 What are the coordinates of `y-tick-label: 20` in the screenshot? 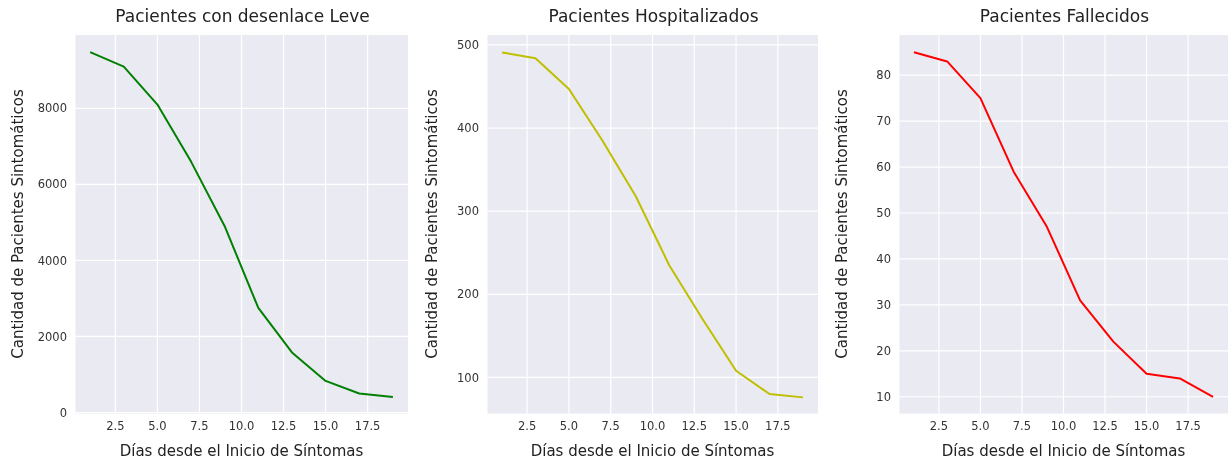 It's located at (883, 350).